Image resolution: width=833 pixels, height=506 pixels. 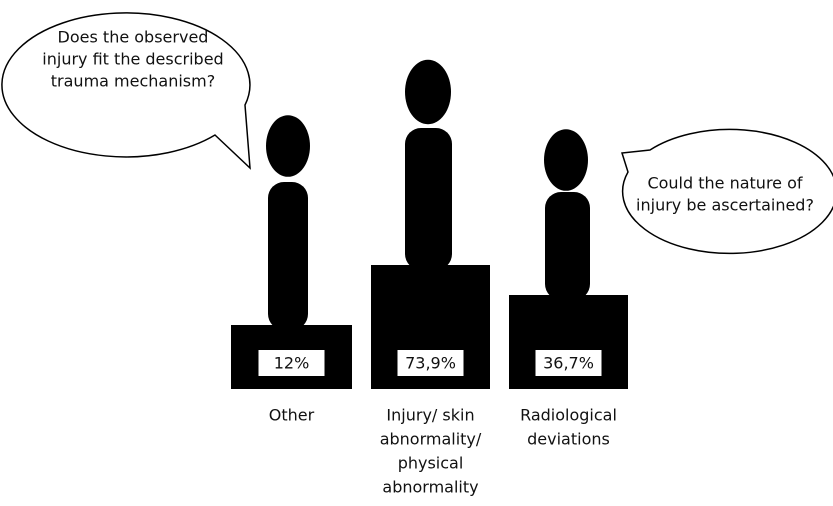 I want to click on value-label: 12%, so click(x=292, y=363).